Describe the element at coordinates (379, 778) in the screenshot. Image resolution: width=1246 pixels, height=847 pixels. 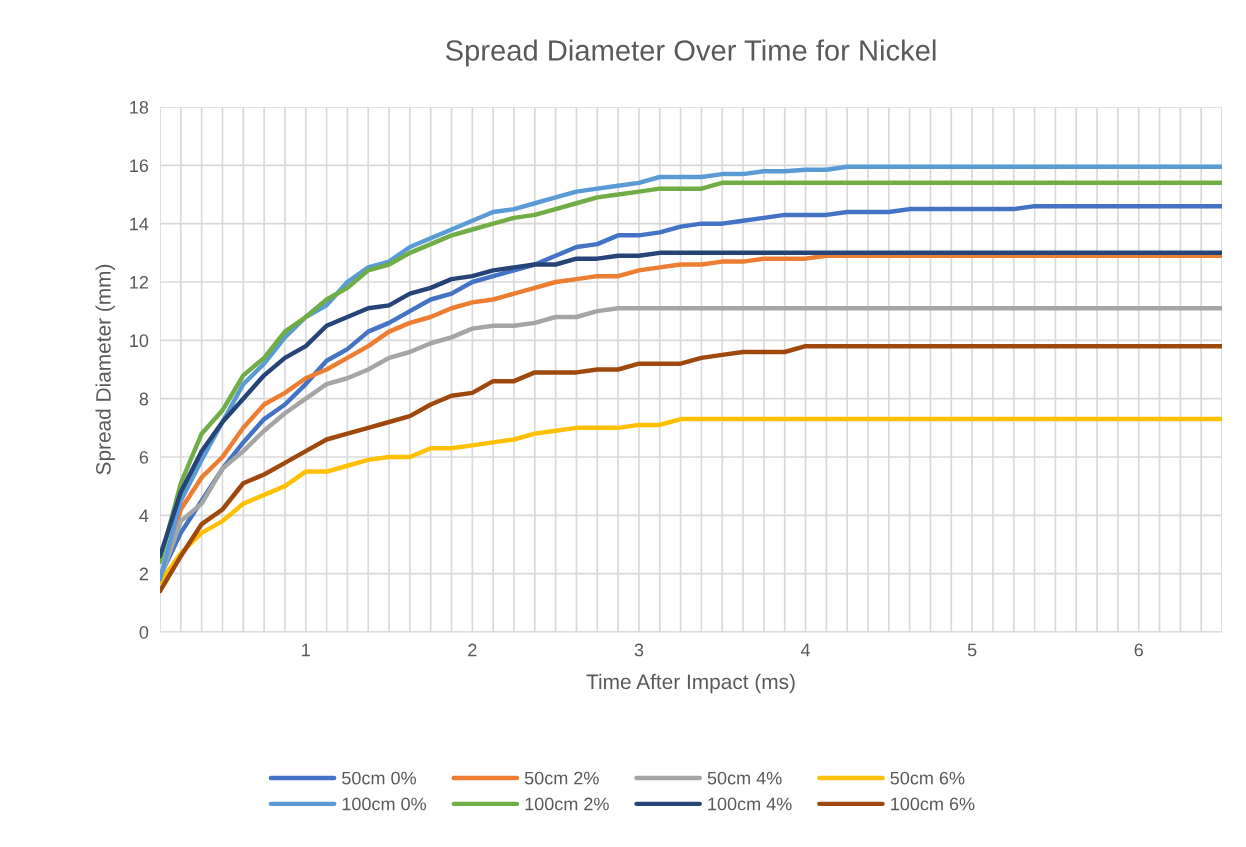
I see `legend-label: 50cm 0%` at that location.